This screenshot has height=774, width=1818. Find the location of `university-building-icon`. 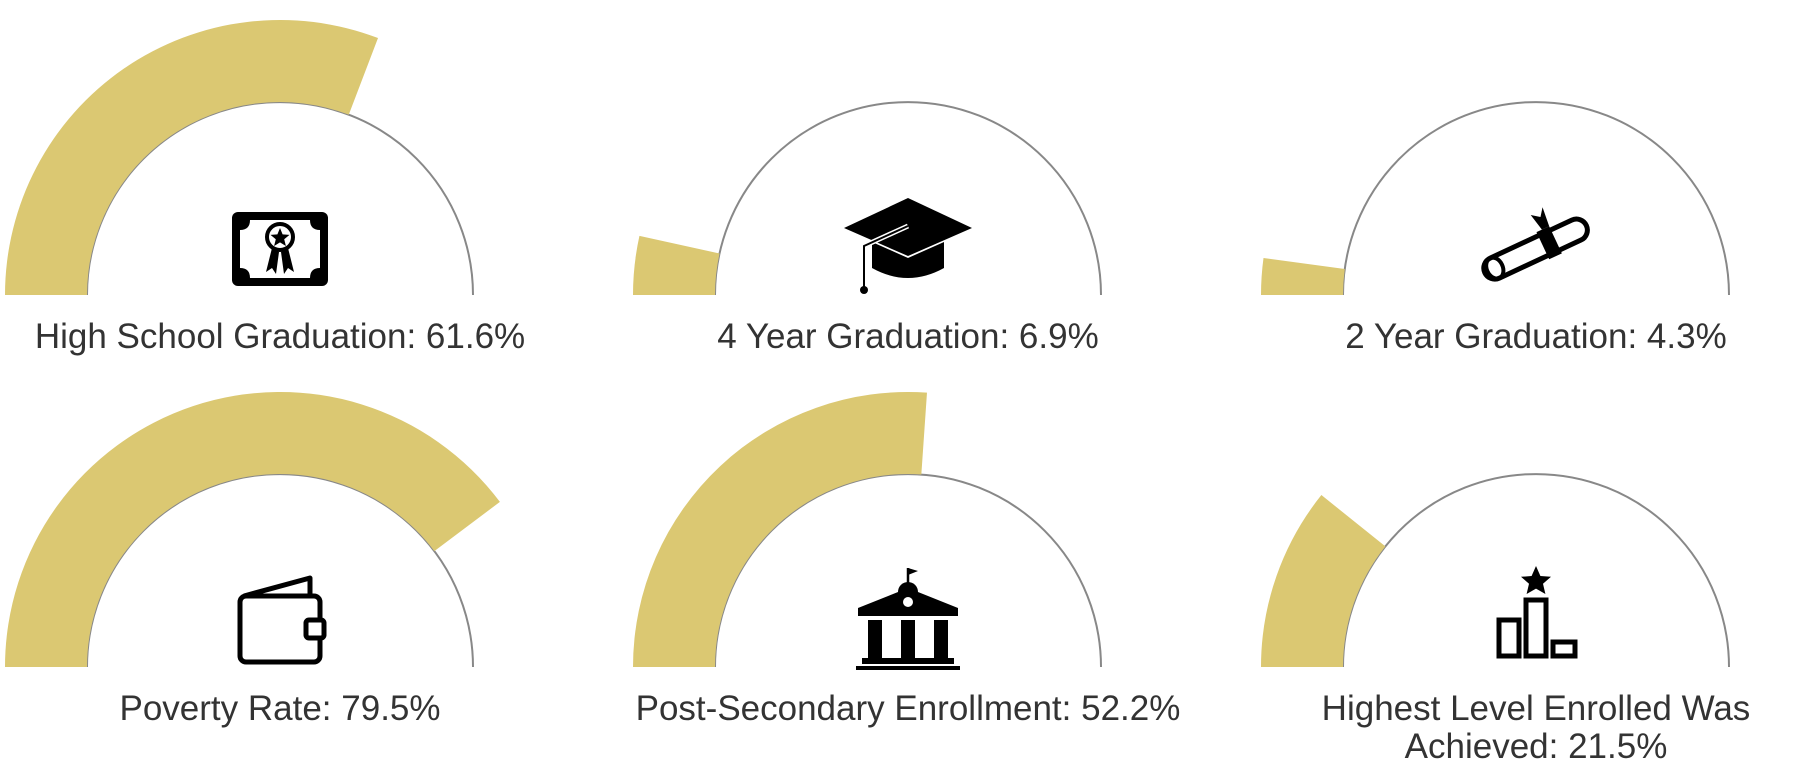

university-building-icon is located at coordinates (908, 617).